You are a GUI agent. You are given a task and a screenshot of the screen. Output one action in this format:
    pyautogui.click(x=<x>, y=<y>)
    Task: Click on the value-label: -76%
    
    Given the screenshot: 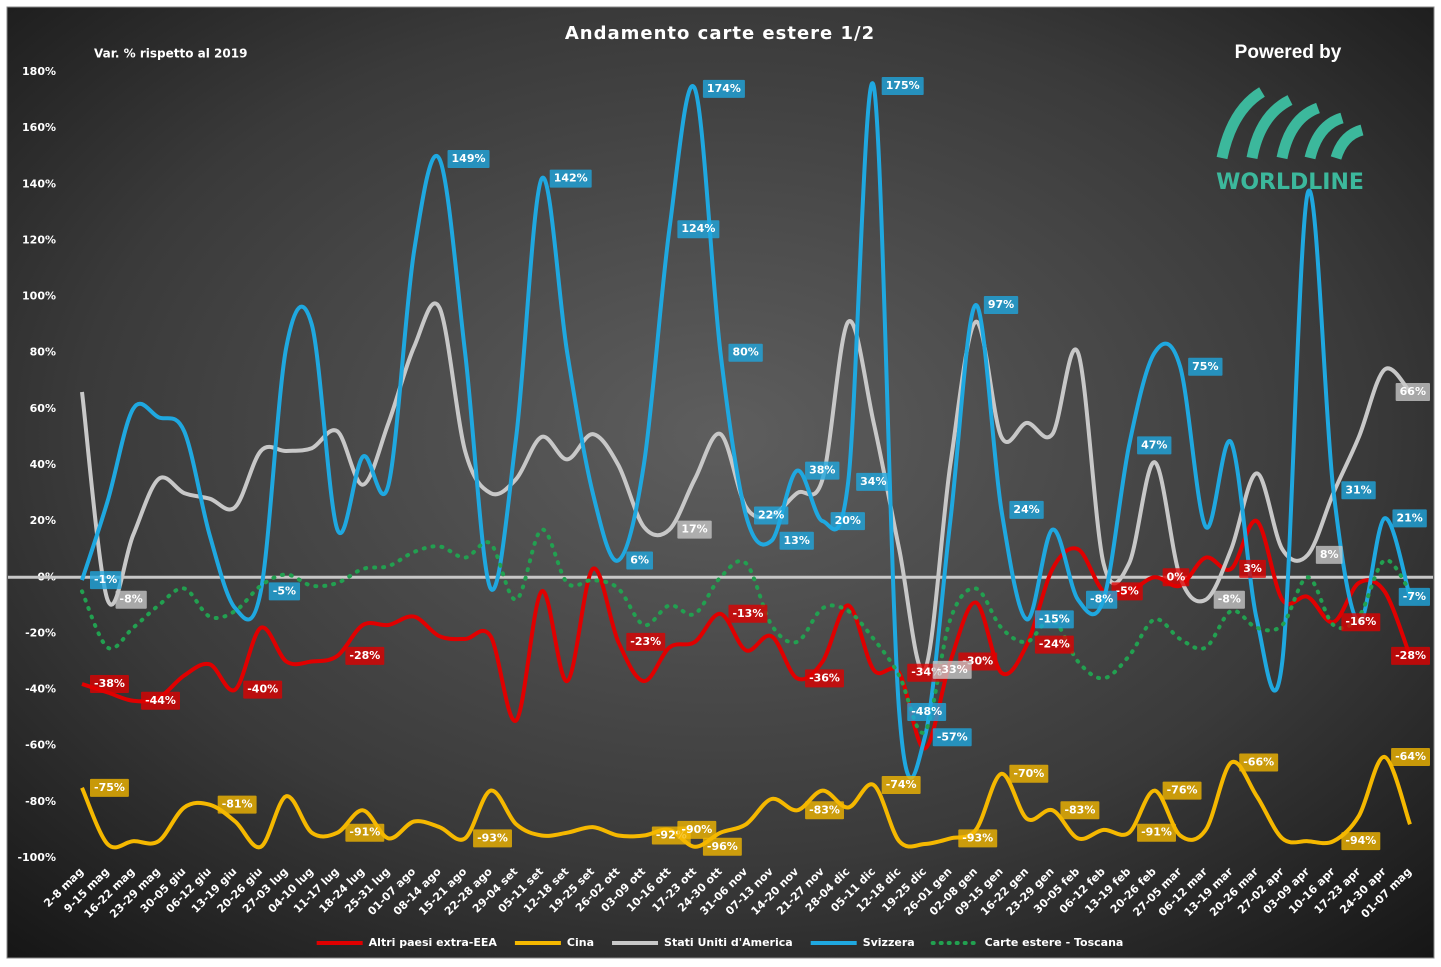 What is the action you would take?
    pyautogui.click(x=1182, y=790)
    